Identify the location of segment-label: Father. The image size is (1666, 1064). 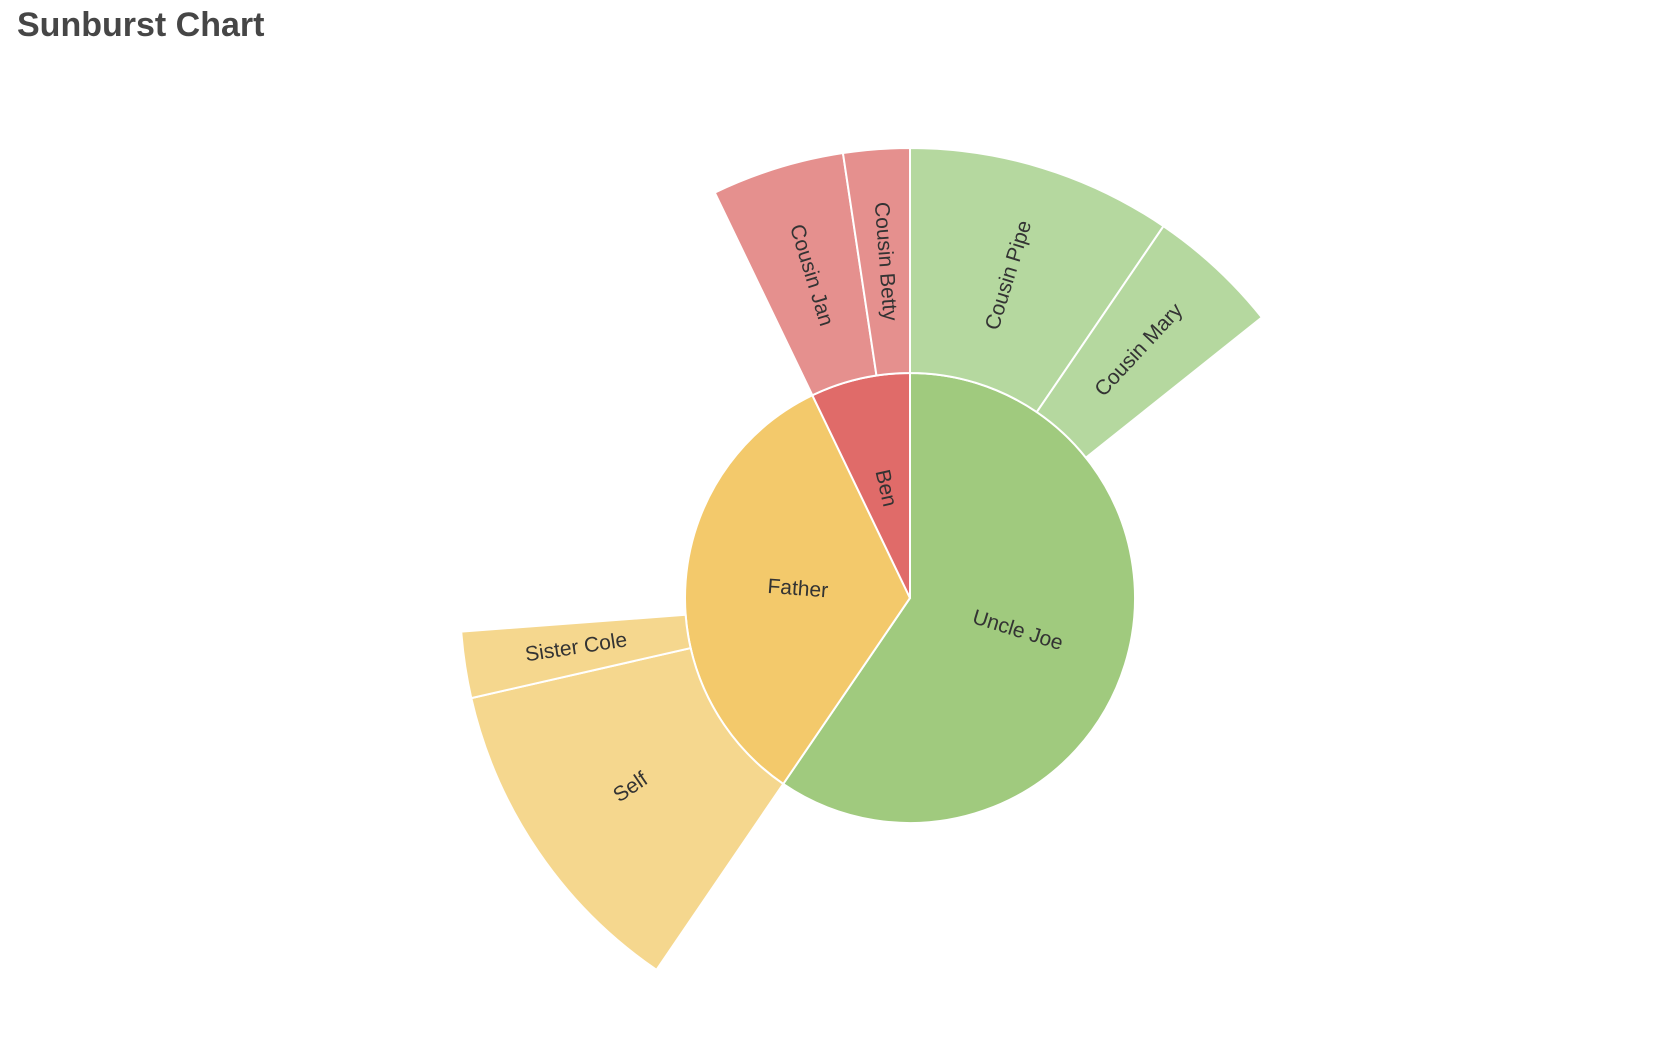
(798, 588).